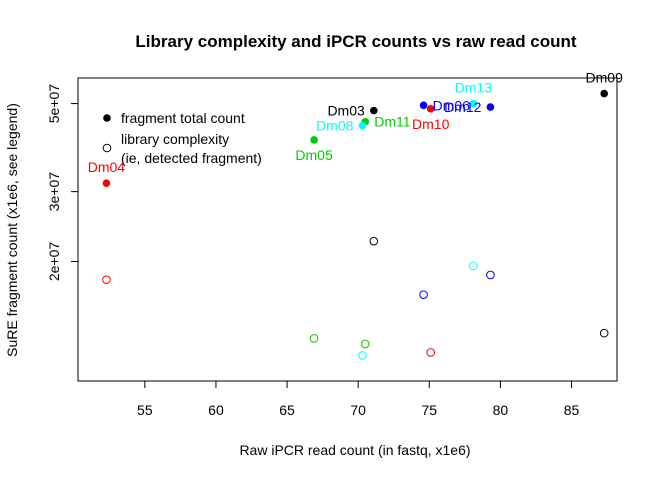 Image resolution: width=672 pixels, height=480 pixels. What do you see at coordinates (392, 122) in the screenshot?
I see `point-label-dm11: Dm11` at bounding box center [392, 122].